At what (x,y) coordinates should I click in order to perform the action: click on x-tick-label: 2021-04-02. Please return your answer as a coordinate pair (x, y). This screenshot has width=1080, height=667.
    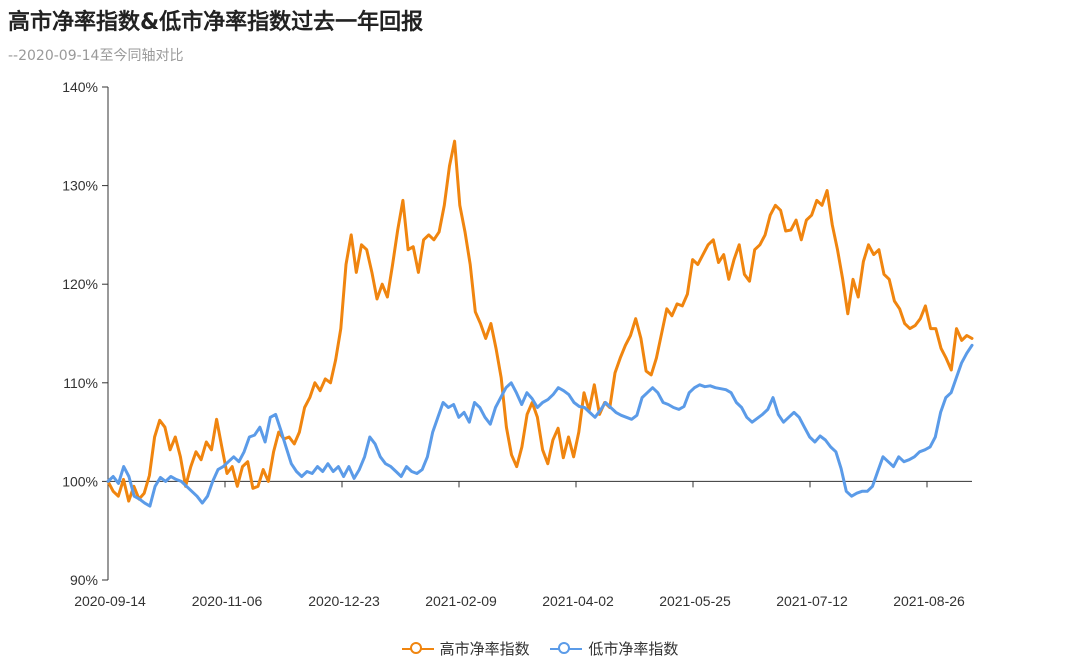
    Looking at the image, I should click on (578, 601).